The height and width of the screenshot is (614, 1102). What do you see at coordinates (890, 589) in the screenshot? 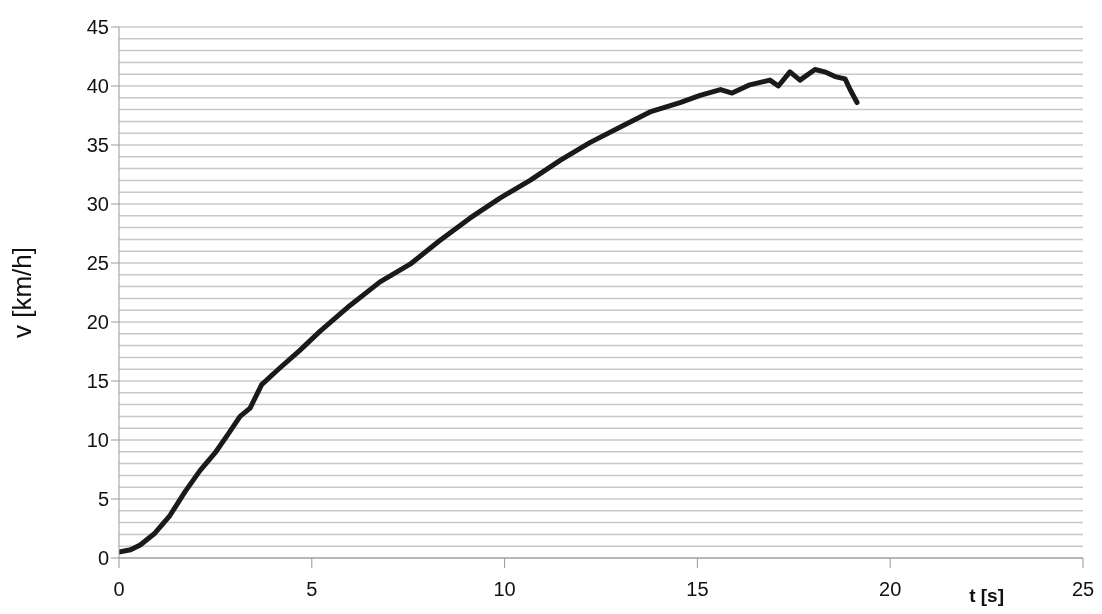
I see `x-tick-label: 20` at bounding box center [890, 589].